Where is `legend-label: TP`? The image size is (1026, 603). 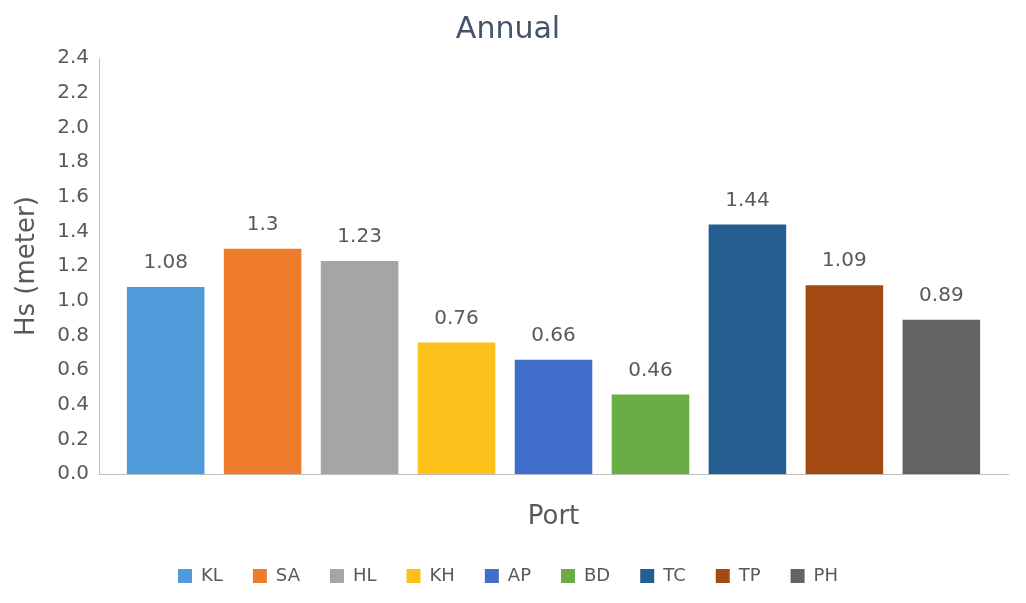 legend-label: TP is located at coordinates (749, 574).